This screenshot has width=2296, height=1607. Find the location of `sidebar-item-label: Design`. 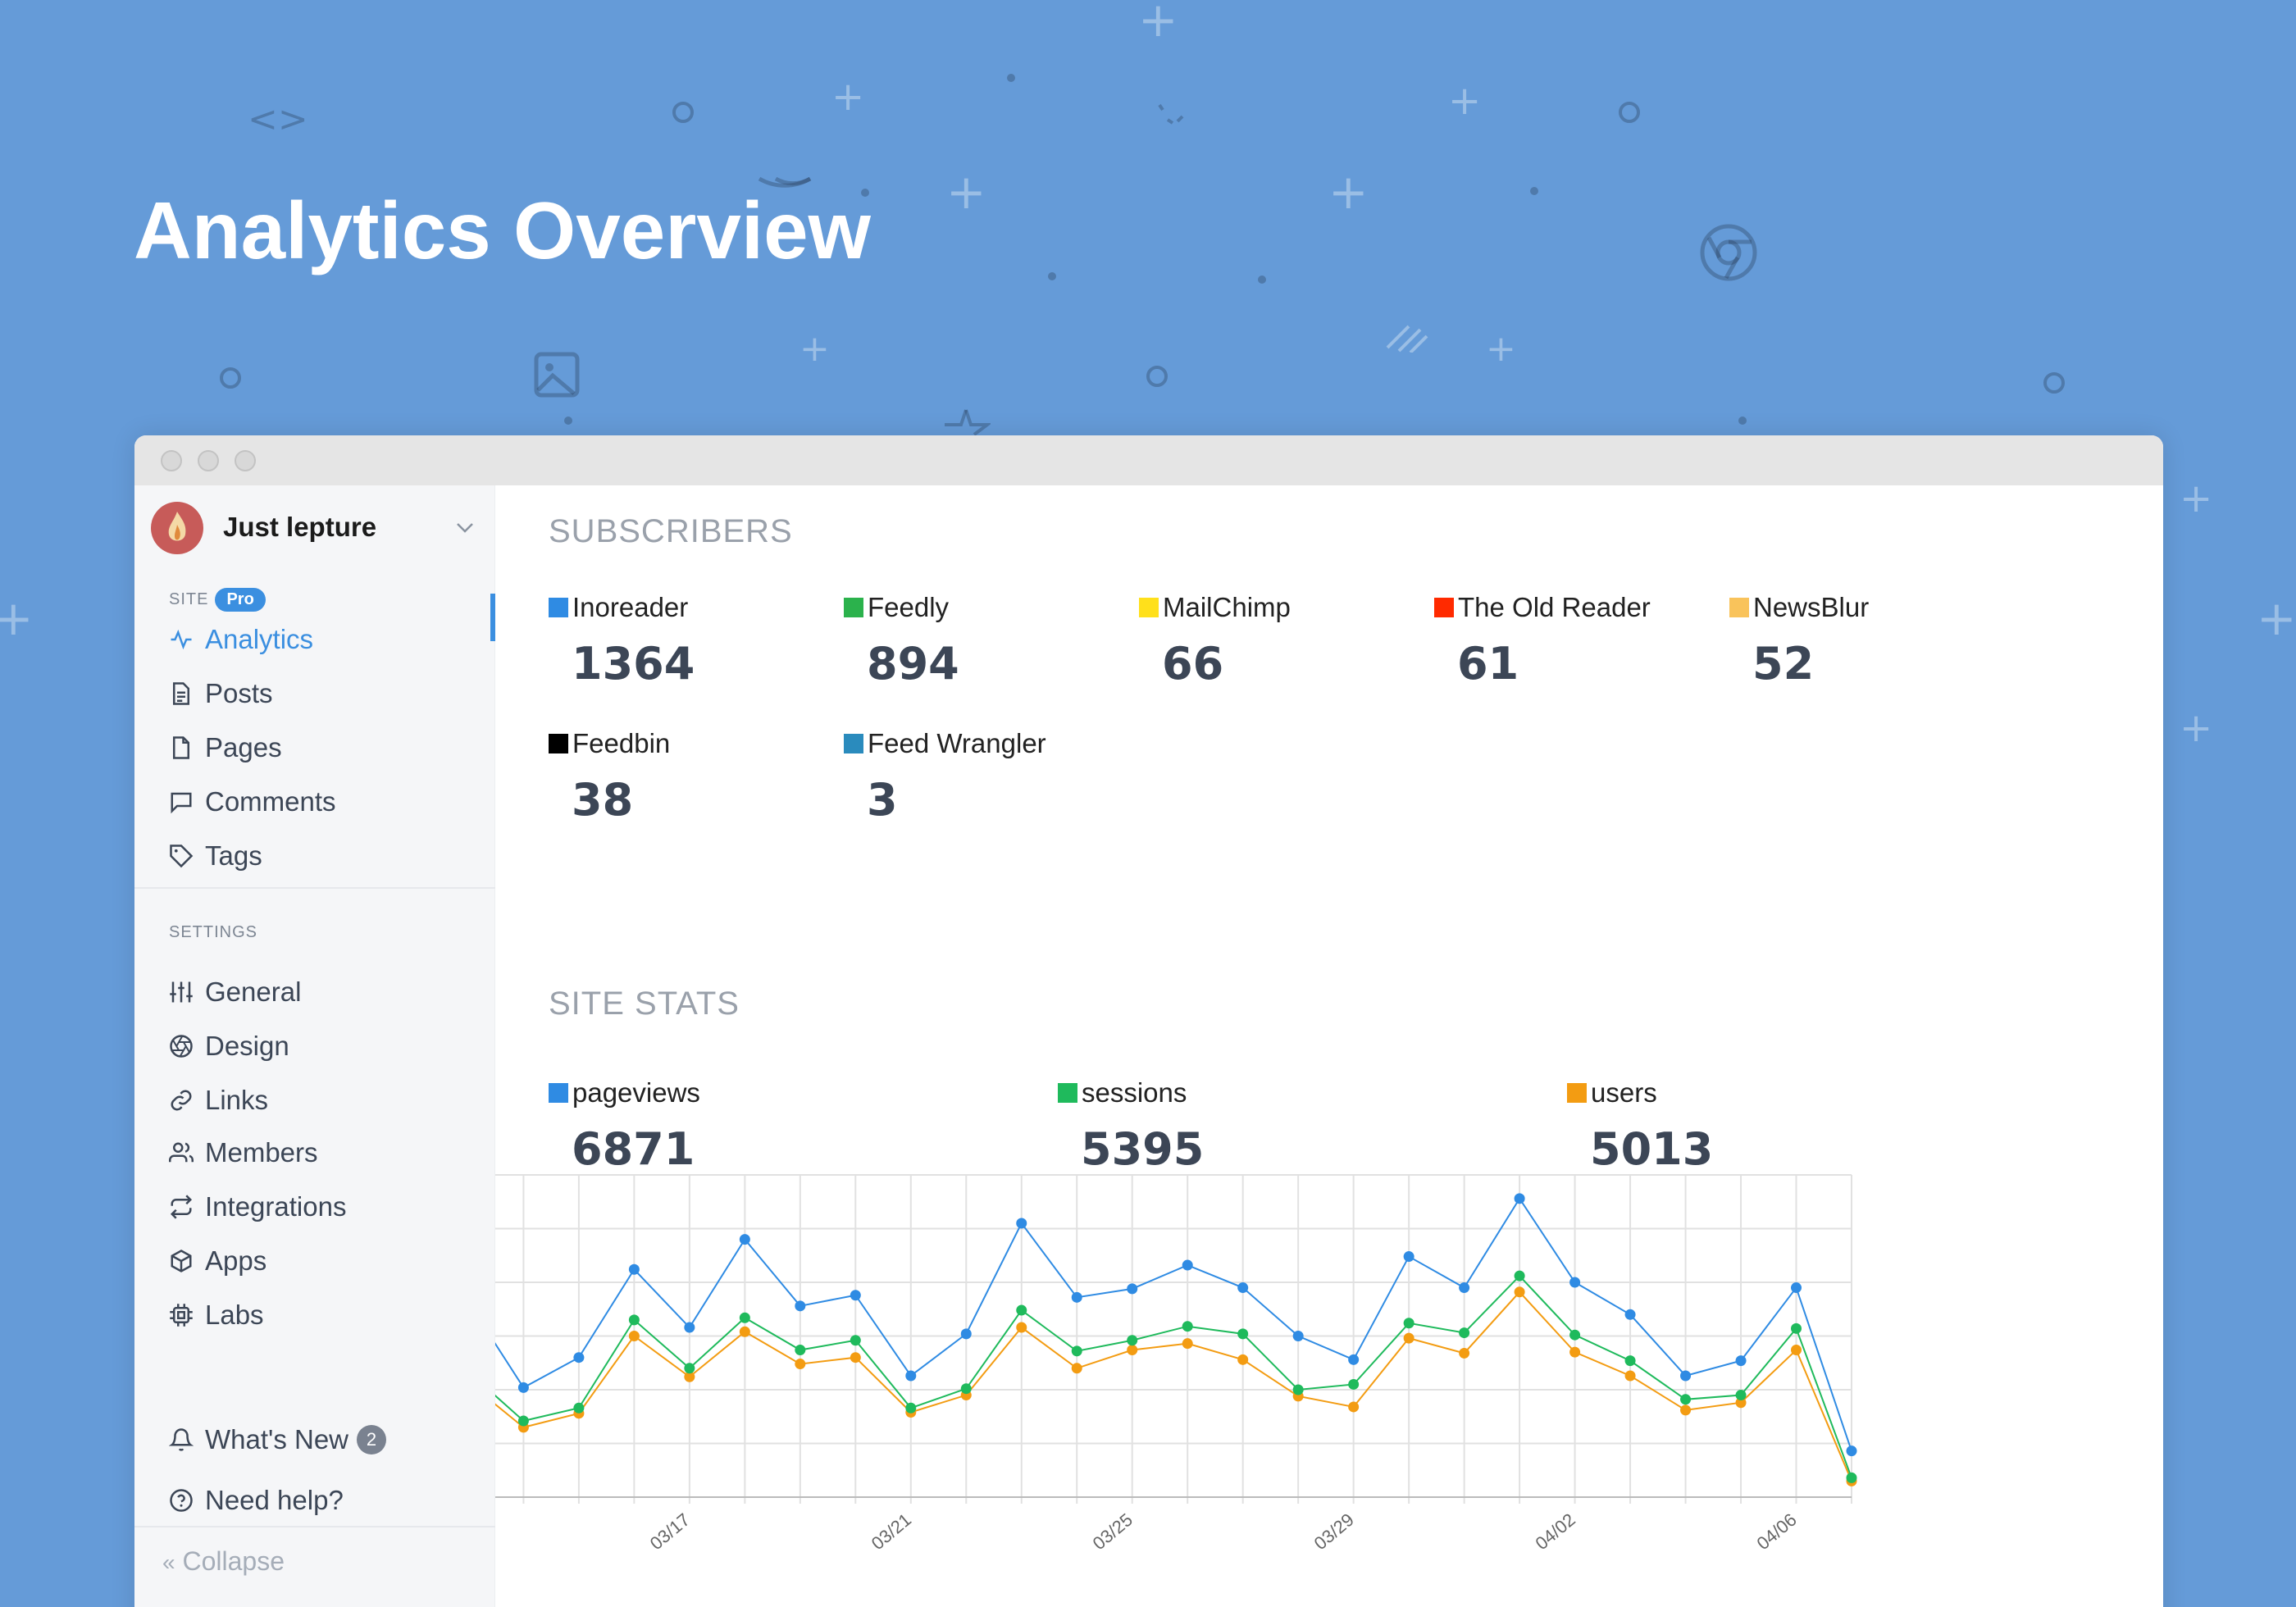

sidebar-item-label: Design is located at coordinates (247, 1046).